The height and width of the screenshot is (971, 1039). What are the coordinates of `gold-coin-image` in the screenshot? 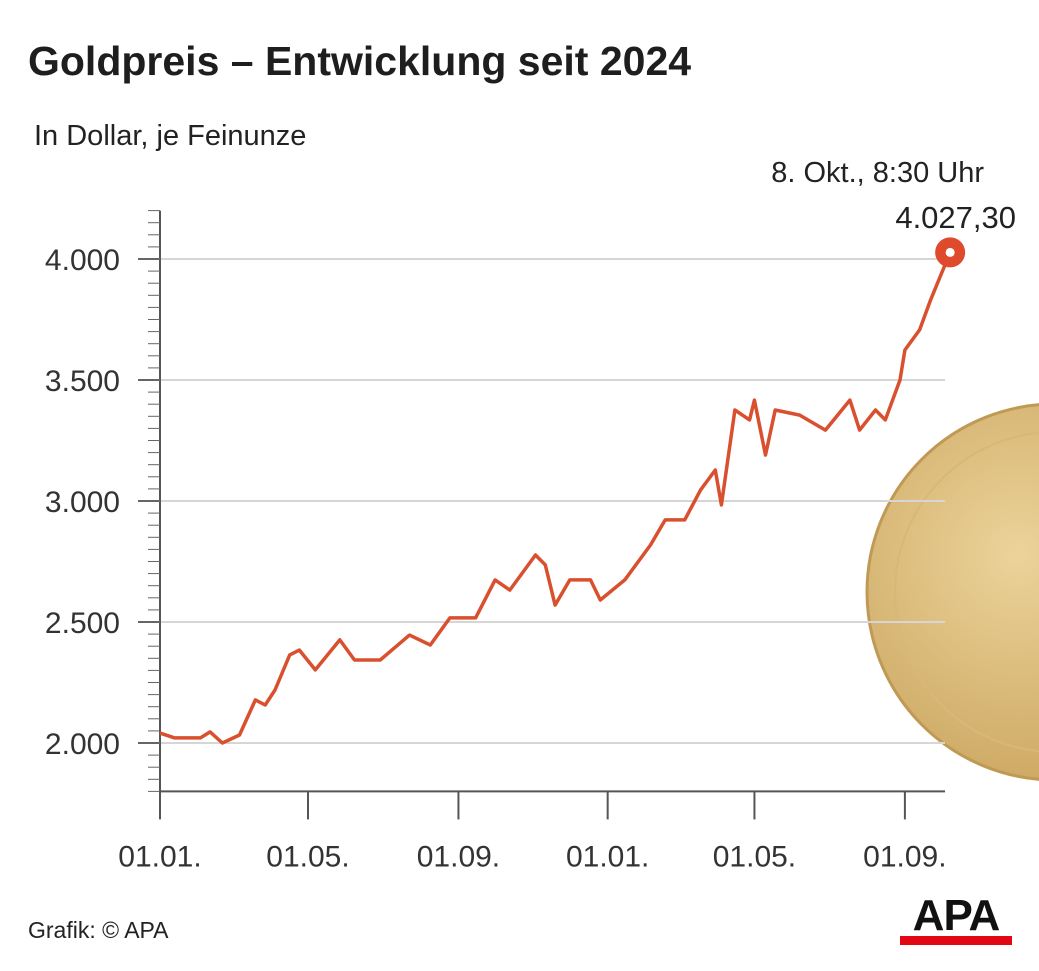 It's located at (952, 592).